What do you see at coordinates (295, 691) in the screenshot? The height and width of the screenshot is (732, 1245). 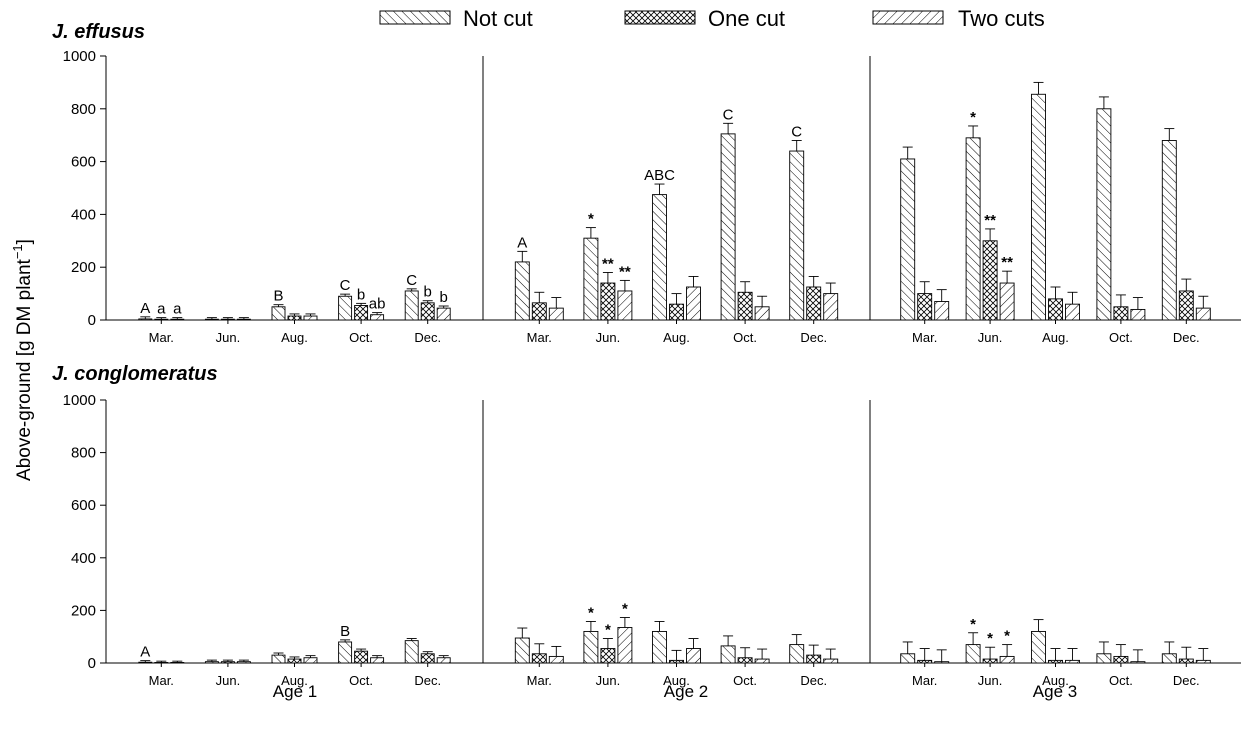 I see `age-label-1: Age 1` at bounding box center [295, 691].